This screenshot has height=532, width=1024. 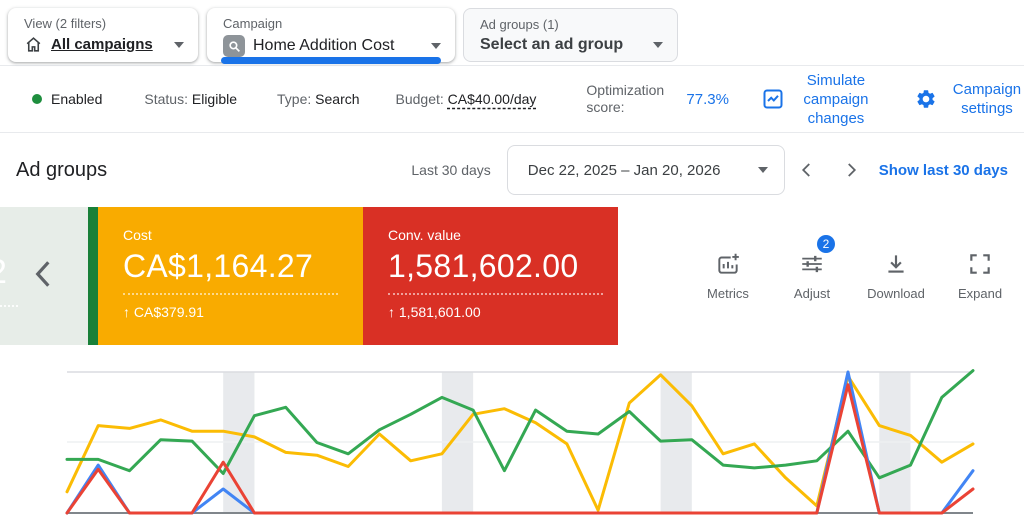 I want to click on ad-group-selector-label: Ad groups (1), so click(x=519, y=24).